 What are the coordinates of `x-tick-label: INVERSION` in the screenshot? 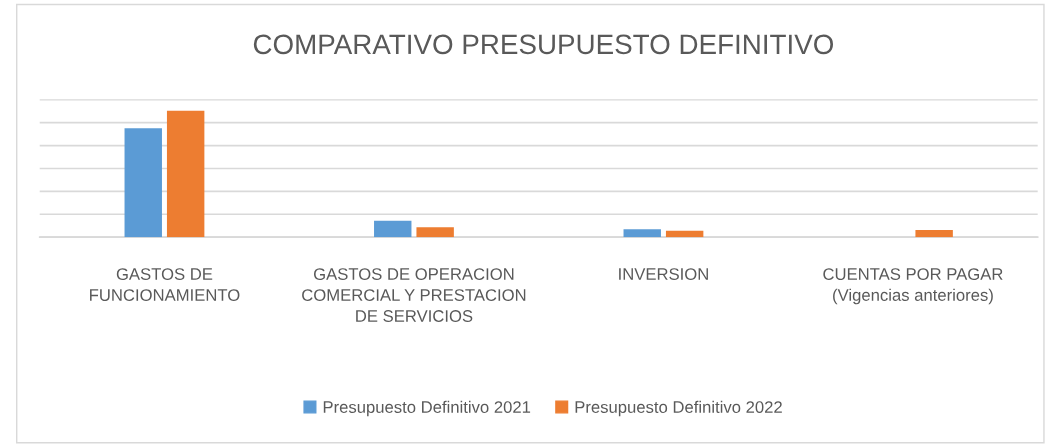 It's located at (663, 274).